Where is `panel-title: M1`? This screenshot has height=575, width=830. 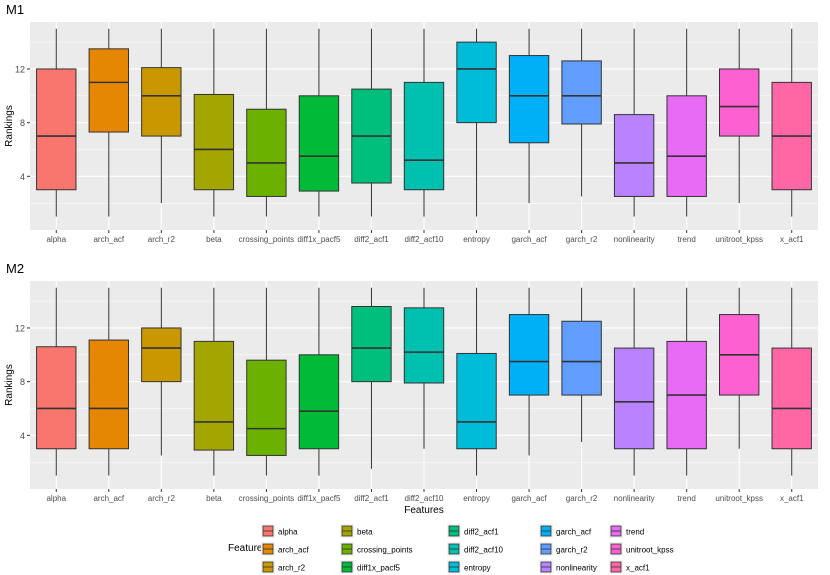
panel-title: M1 is located at coordinates (15, 9).